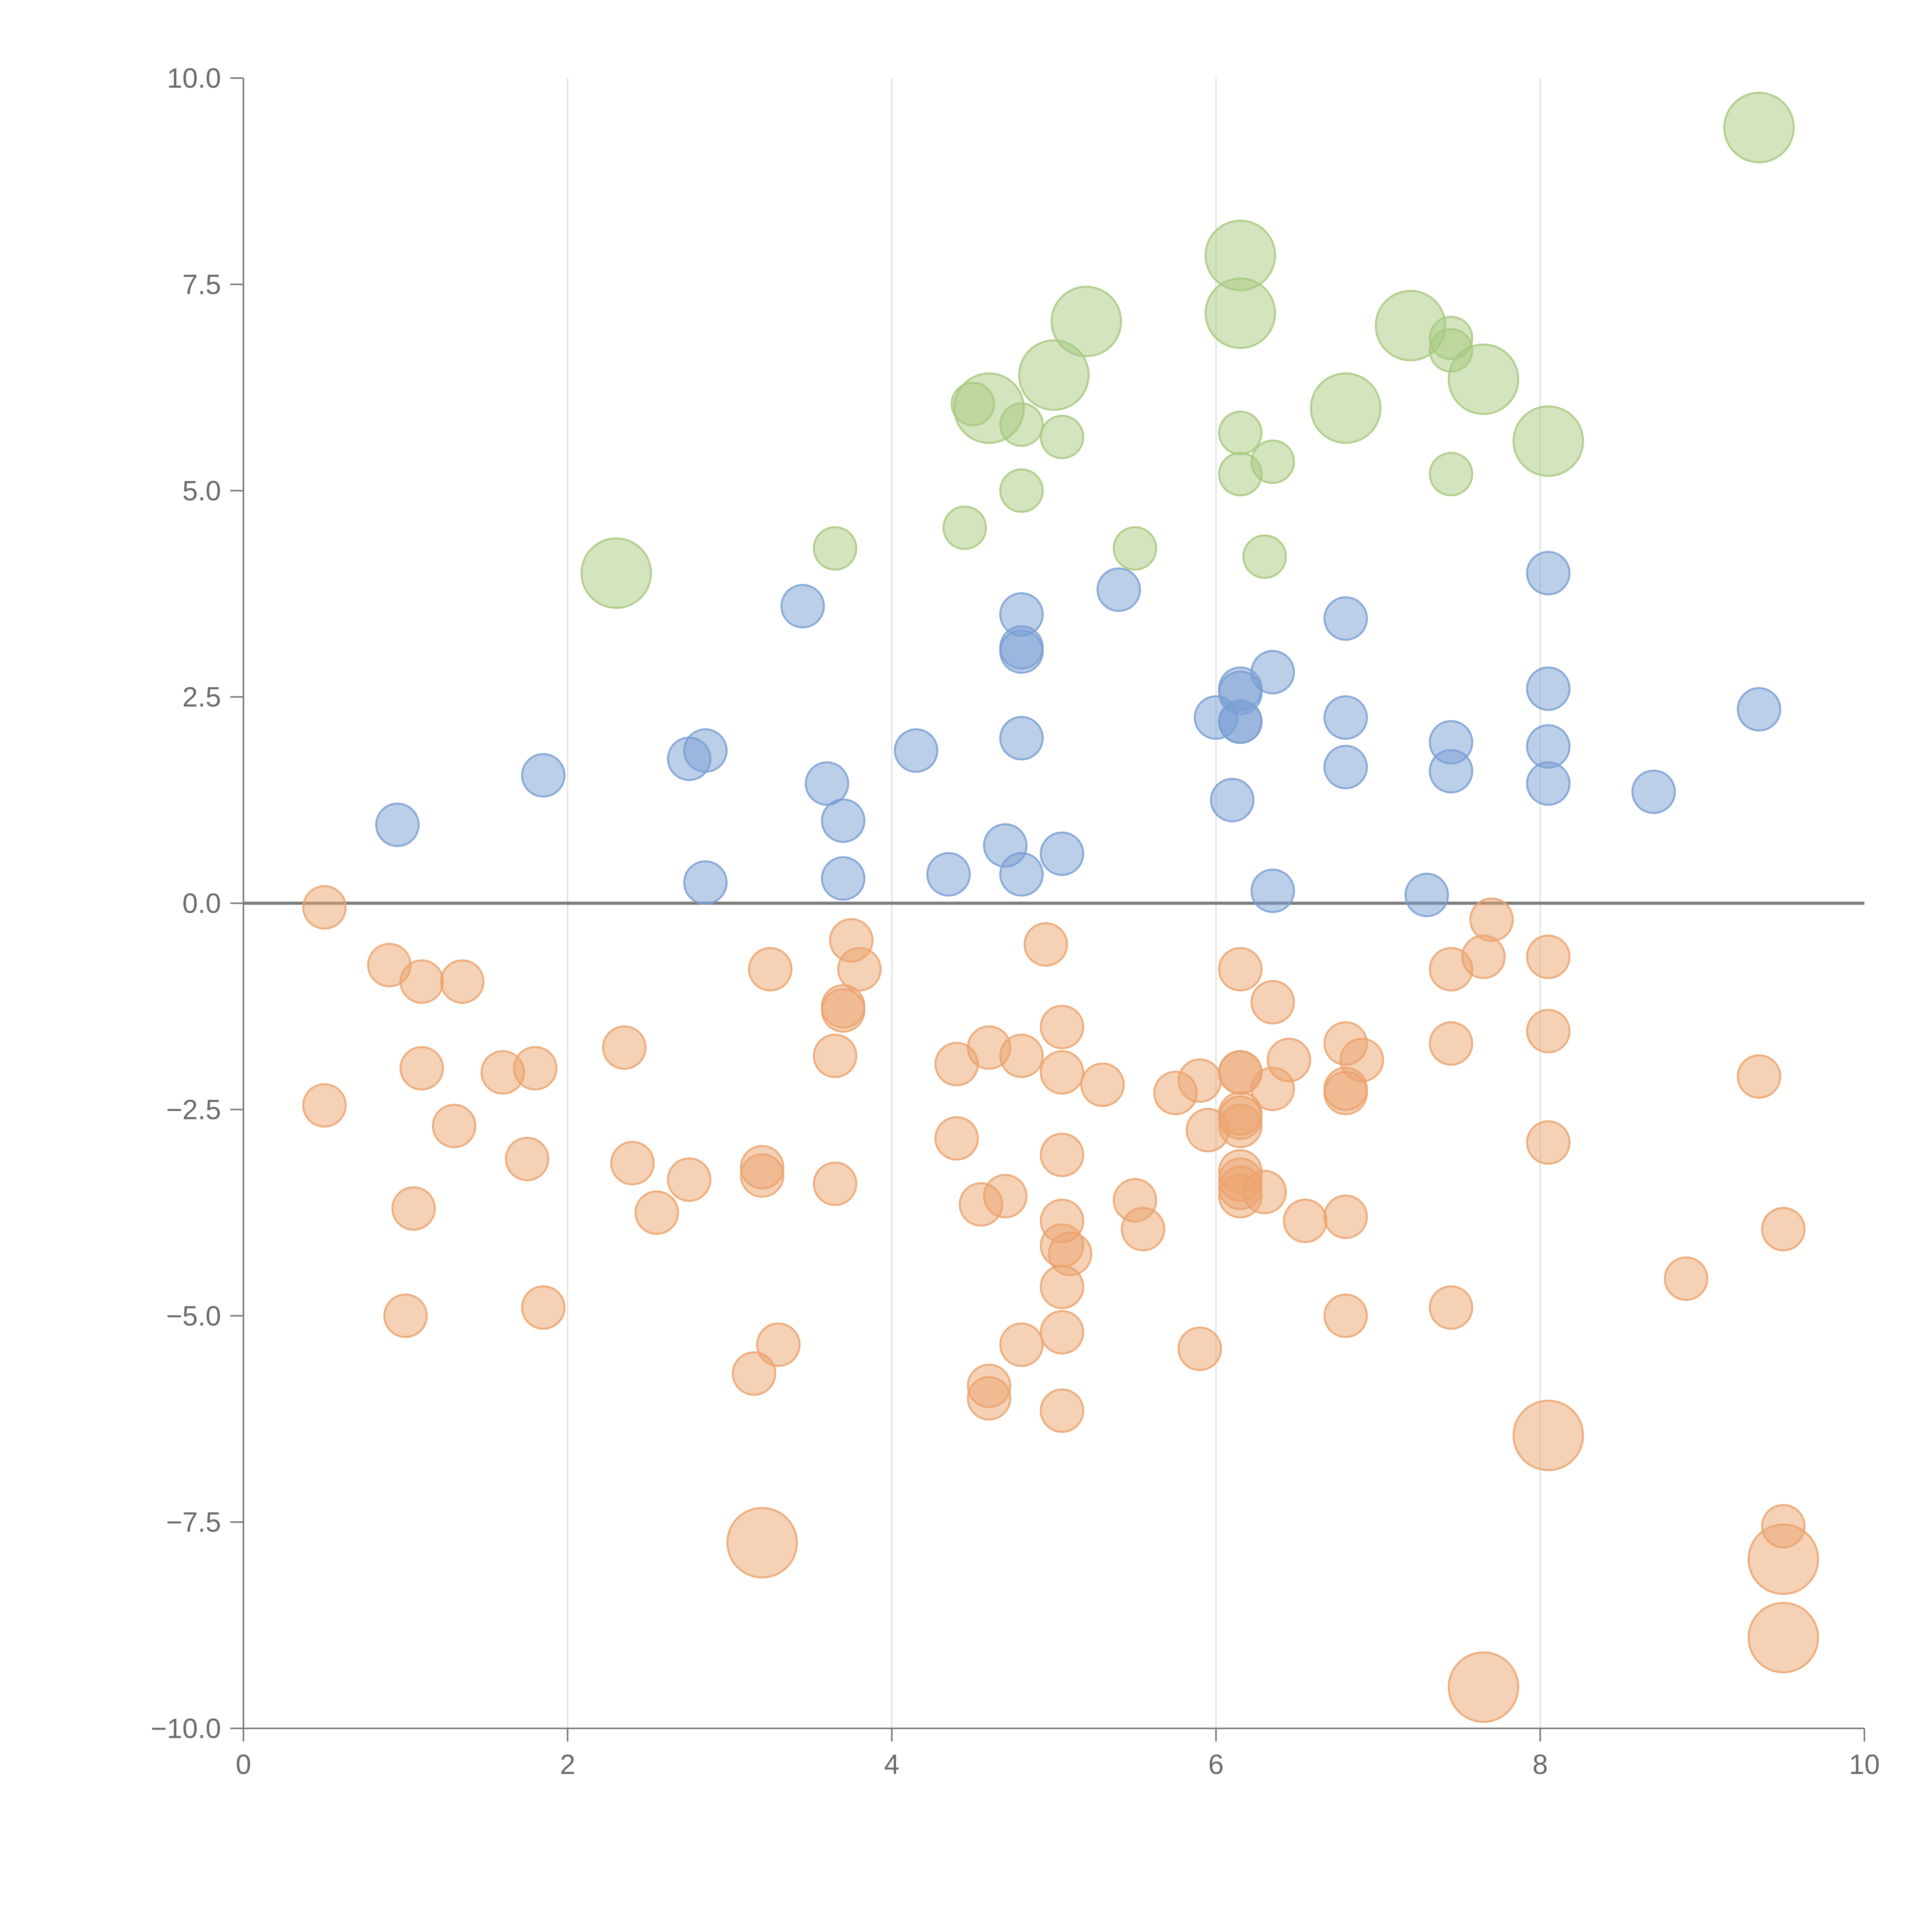 This screenshot has height=1932, width=1932. What do you see at coordinates (202, 904) in the screenshot?
I see `y-tick-label-4: 0.0` at bounding box center [202, 904].